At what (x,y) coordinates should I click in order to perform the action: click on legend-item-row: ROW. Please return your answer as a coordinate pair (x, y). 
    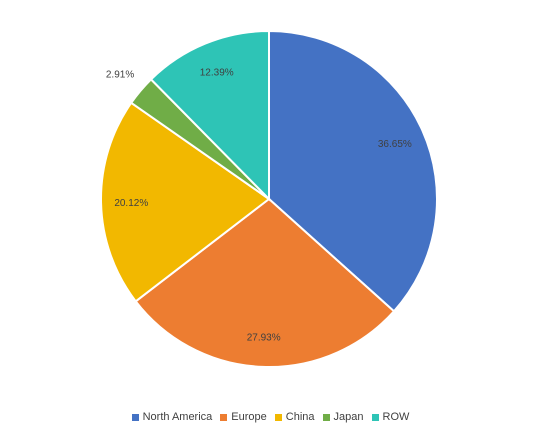
    Looking at the image, I should click on (390, 417).